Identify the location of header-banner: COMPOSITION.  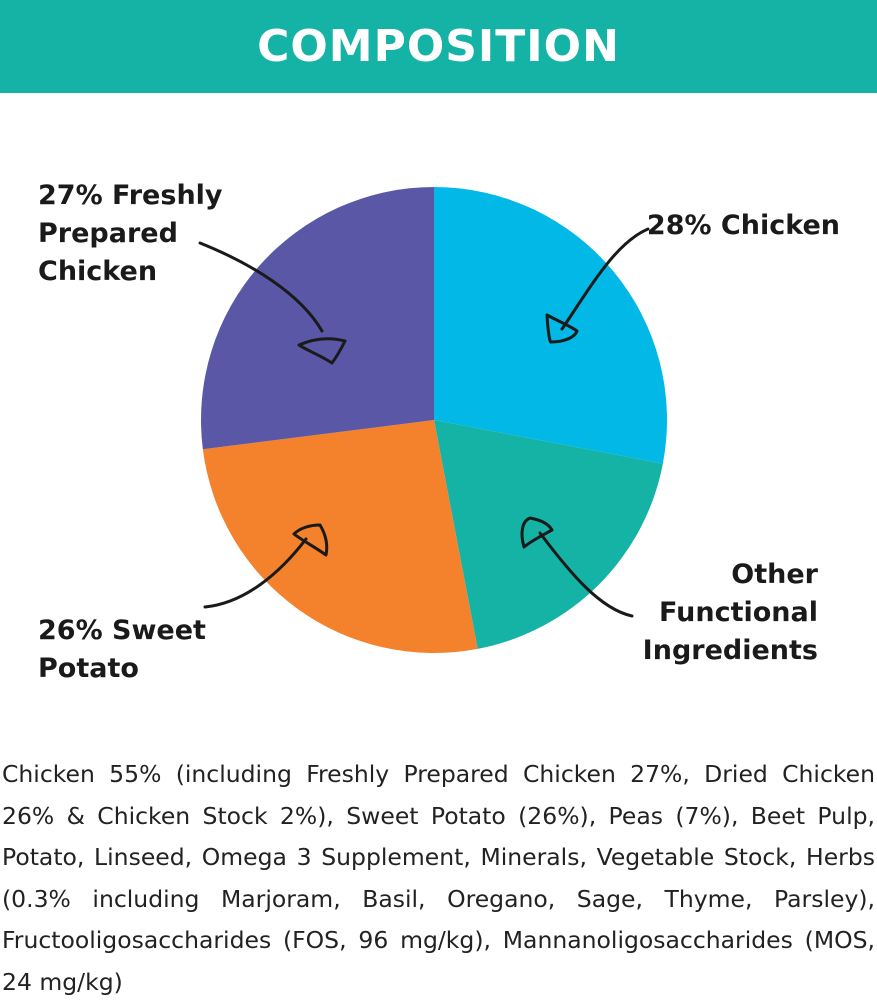
(438, 46).